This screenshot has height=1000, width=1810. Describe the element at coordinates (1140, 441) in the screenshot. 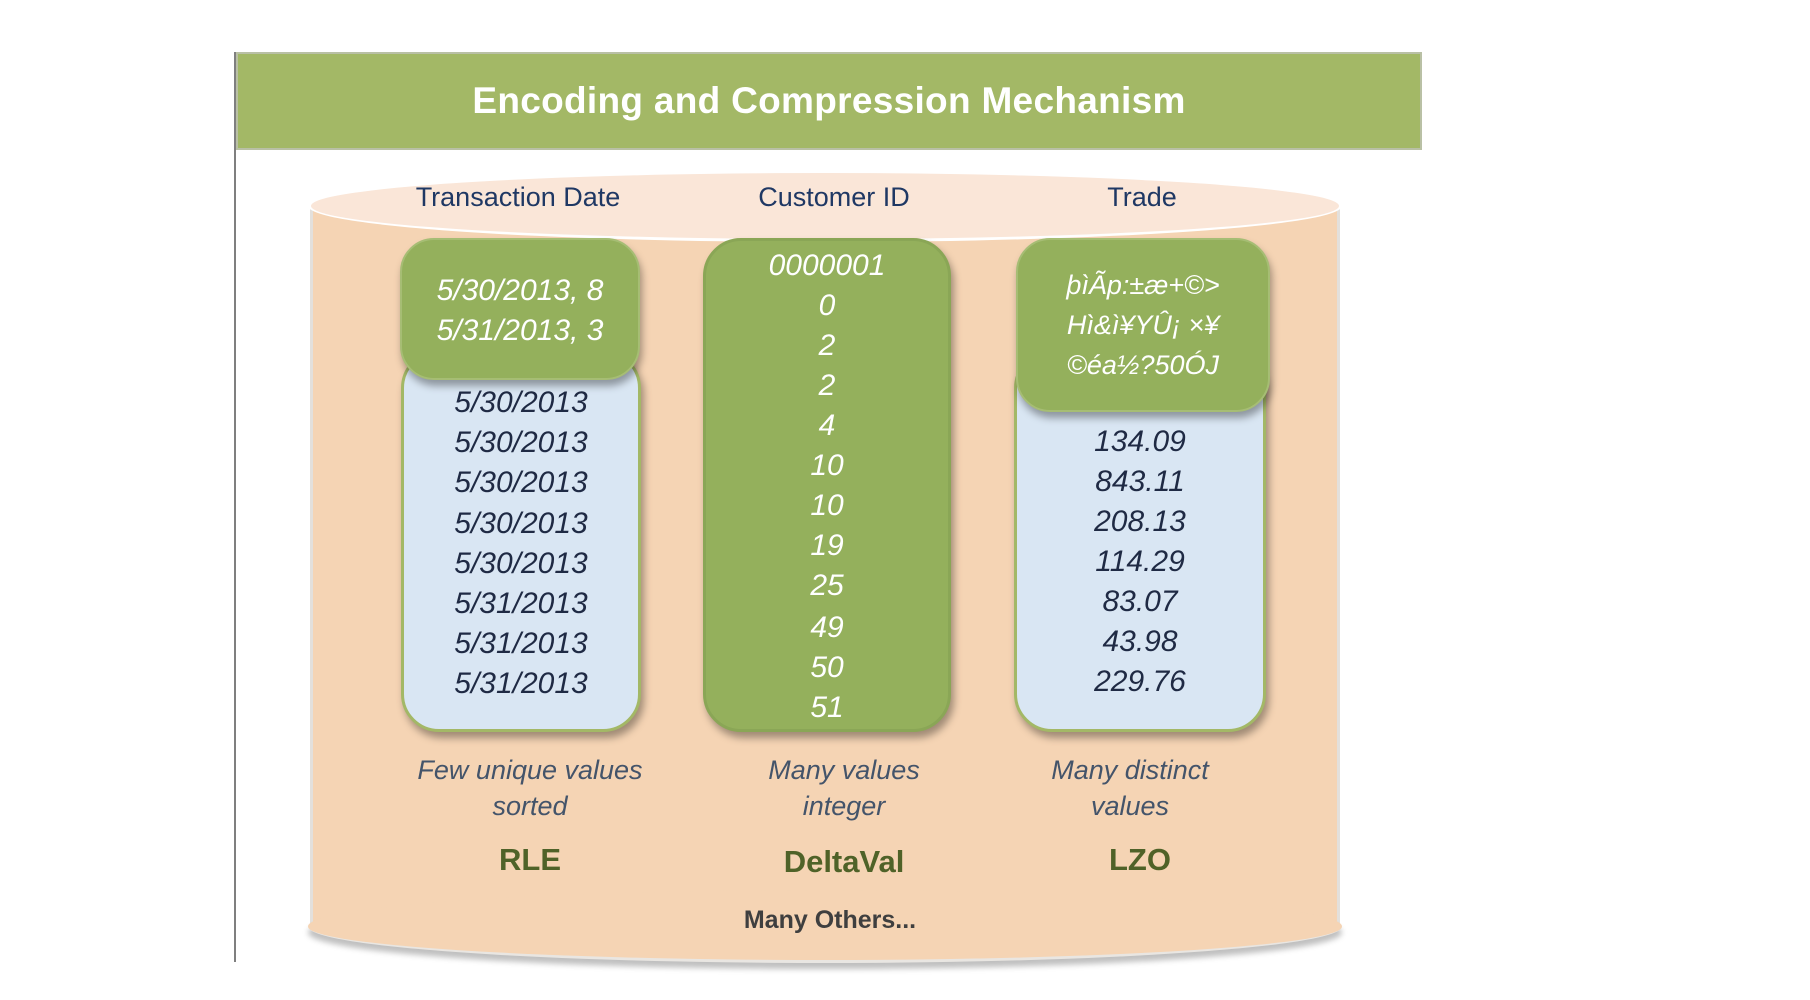

I see `trade-value: 134.09` at that location.